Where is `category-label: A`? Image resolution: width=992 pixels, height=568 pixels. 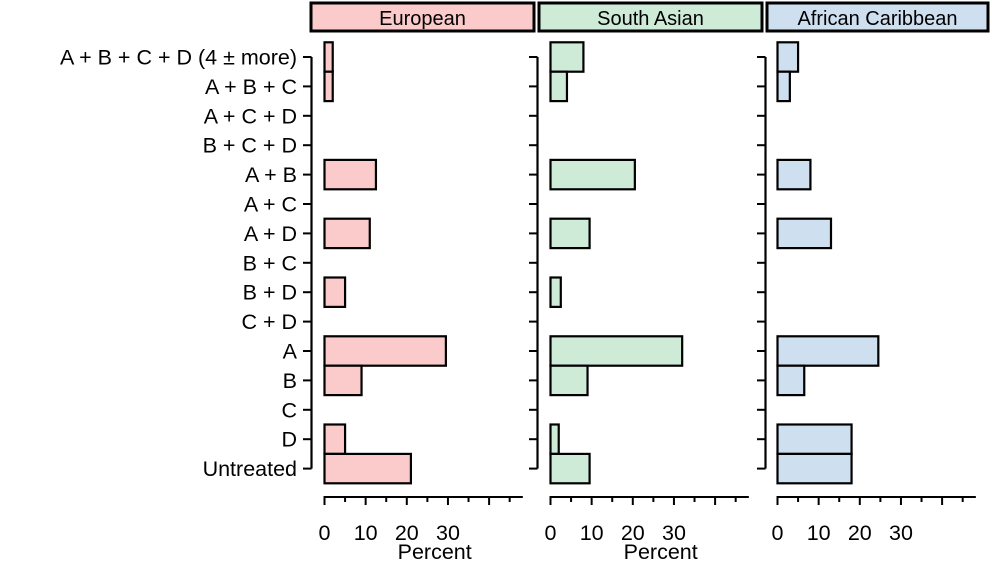 category-label: A is located at coordinates (290, 352).